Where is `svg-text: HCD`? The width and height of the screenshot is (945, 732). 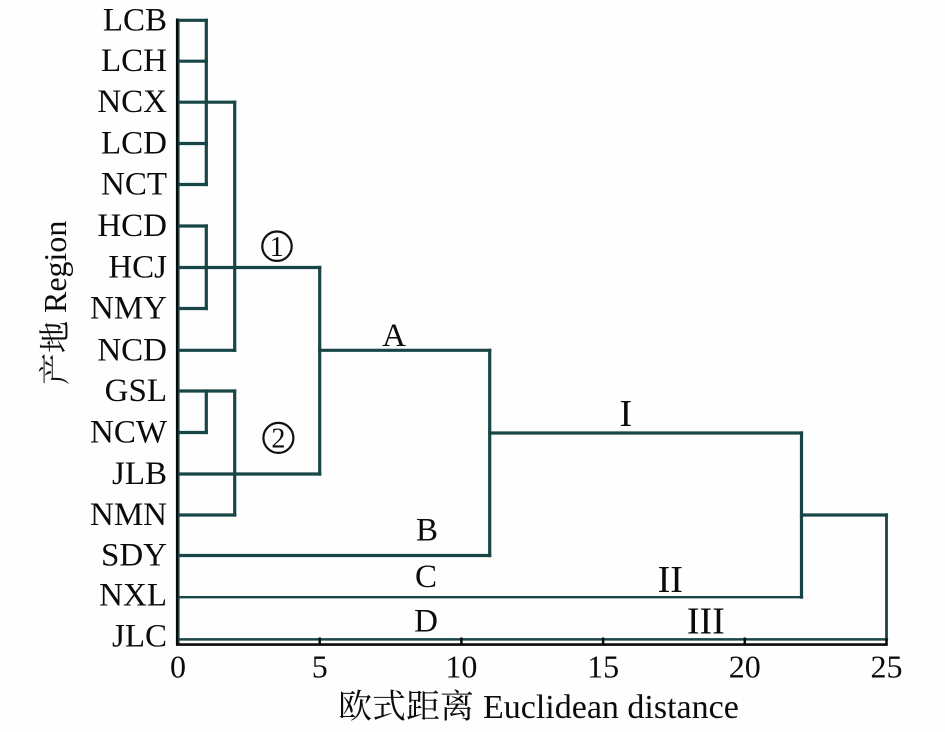 svg-text: HCD is located at coordinates (132, 226).